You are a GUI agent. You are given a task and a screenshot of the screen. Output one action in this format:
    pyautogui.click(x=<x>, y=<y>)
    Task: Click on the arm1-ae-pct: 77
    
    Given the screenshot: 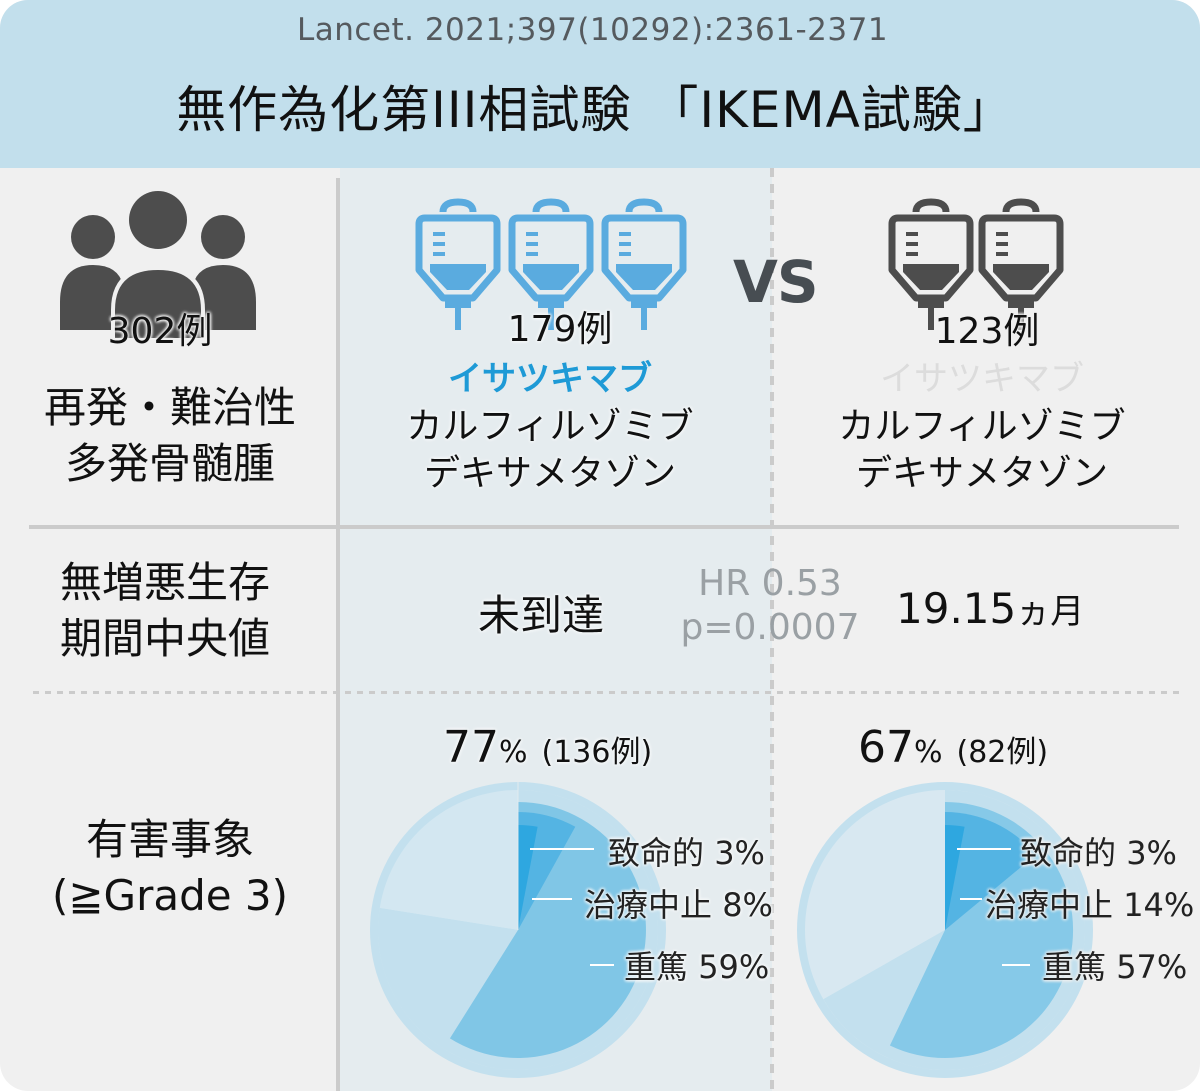 What is the action you would take?
    pyautogui.click(x=471, y=747)
    